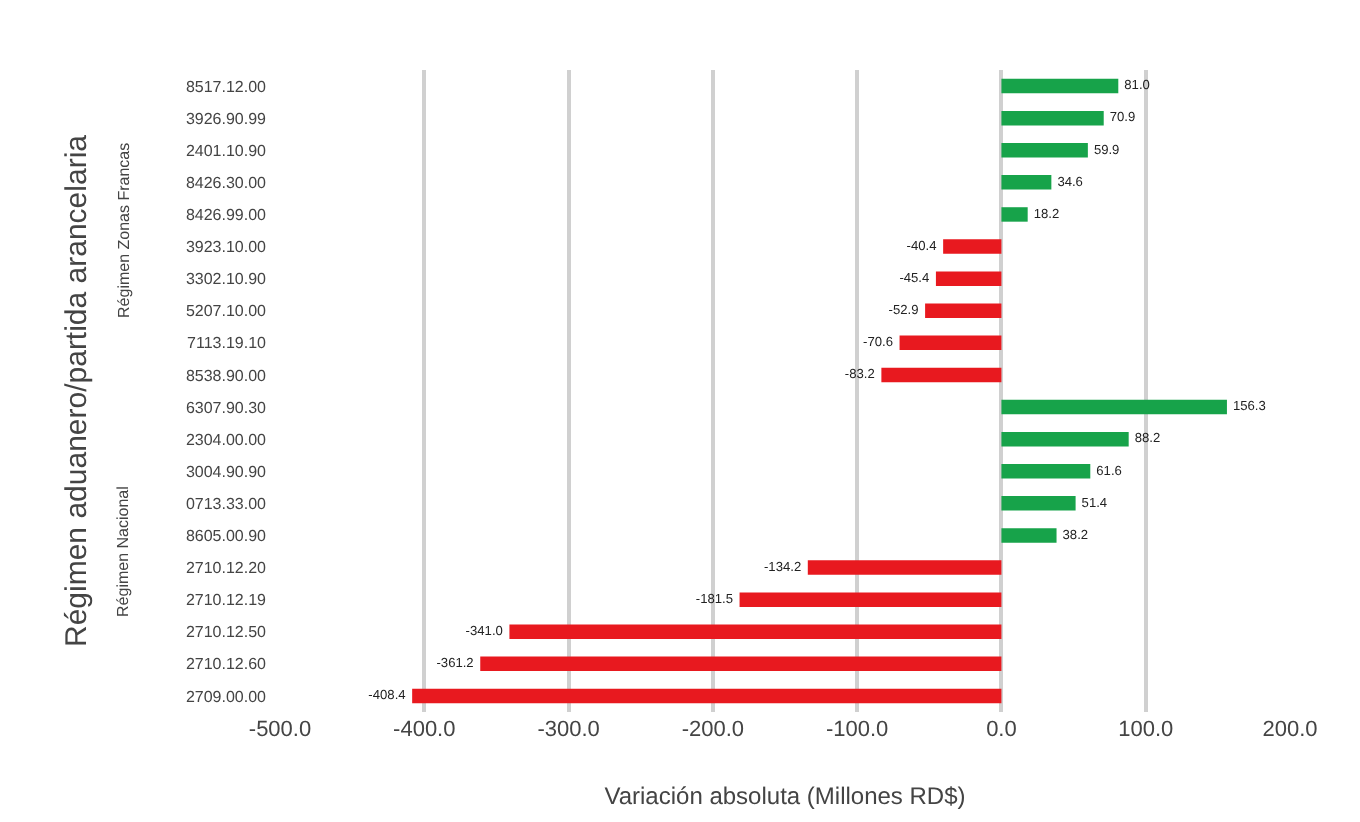 The height and width of the screenshot is (822, 1360). I want to click on x-tick-label: 200.0, so click(1290, 730).